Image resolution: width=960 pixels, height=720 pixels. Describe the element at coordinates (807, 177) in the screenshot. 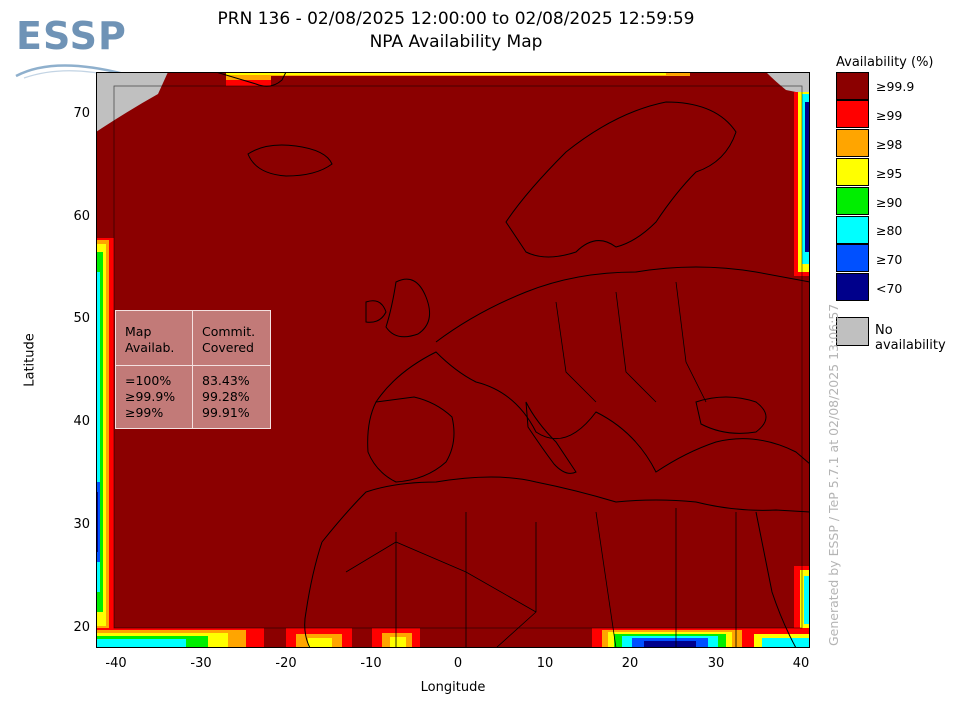

I see `band-east-top-navy` at that location.